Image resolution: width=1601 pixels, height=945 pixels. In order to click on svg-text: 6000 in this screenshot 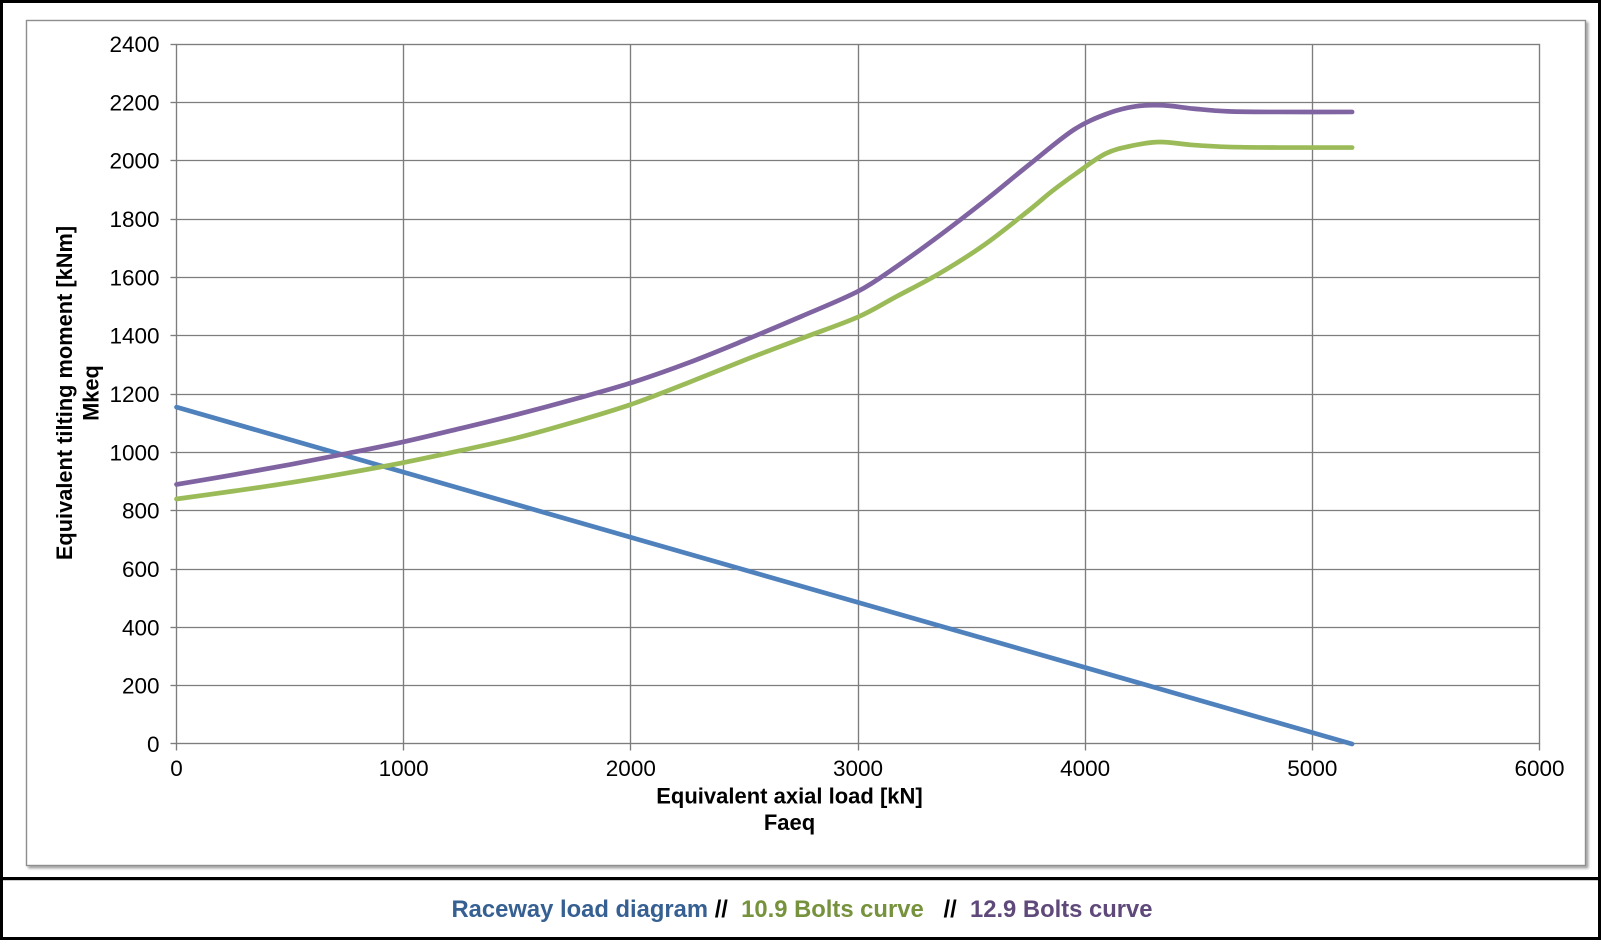, I will do `click(1539, 768)`.